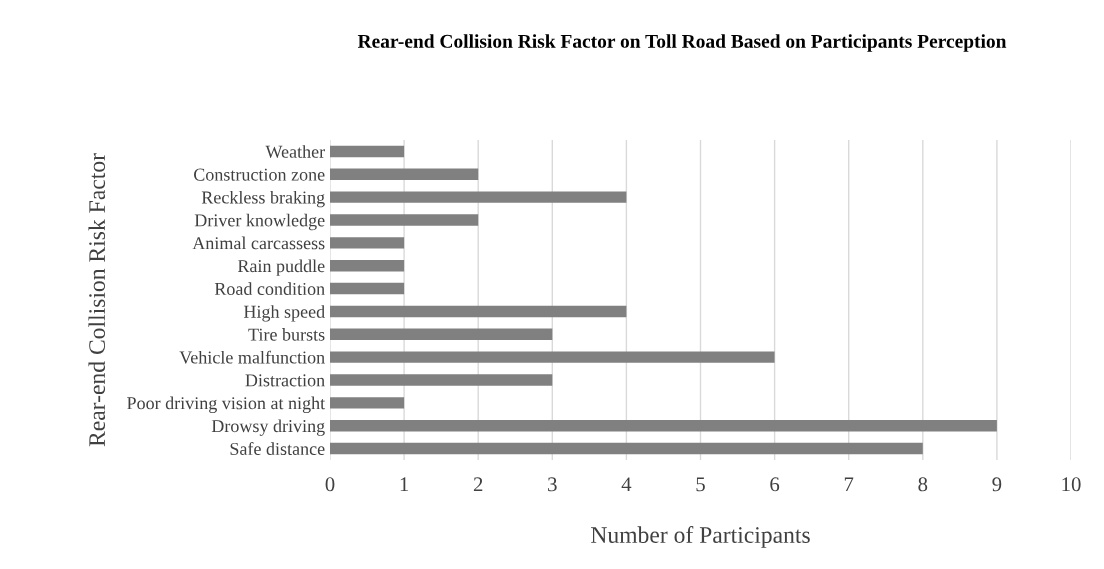 The width and height of the screenshot is (1104, 569). I want to click on y-tick-label: Drowsy driving, so click(268, 427).